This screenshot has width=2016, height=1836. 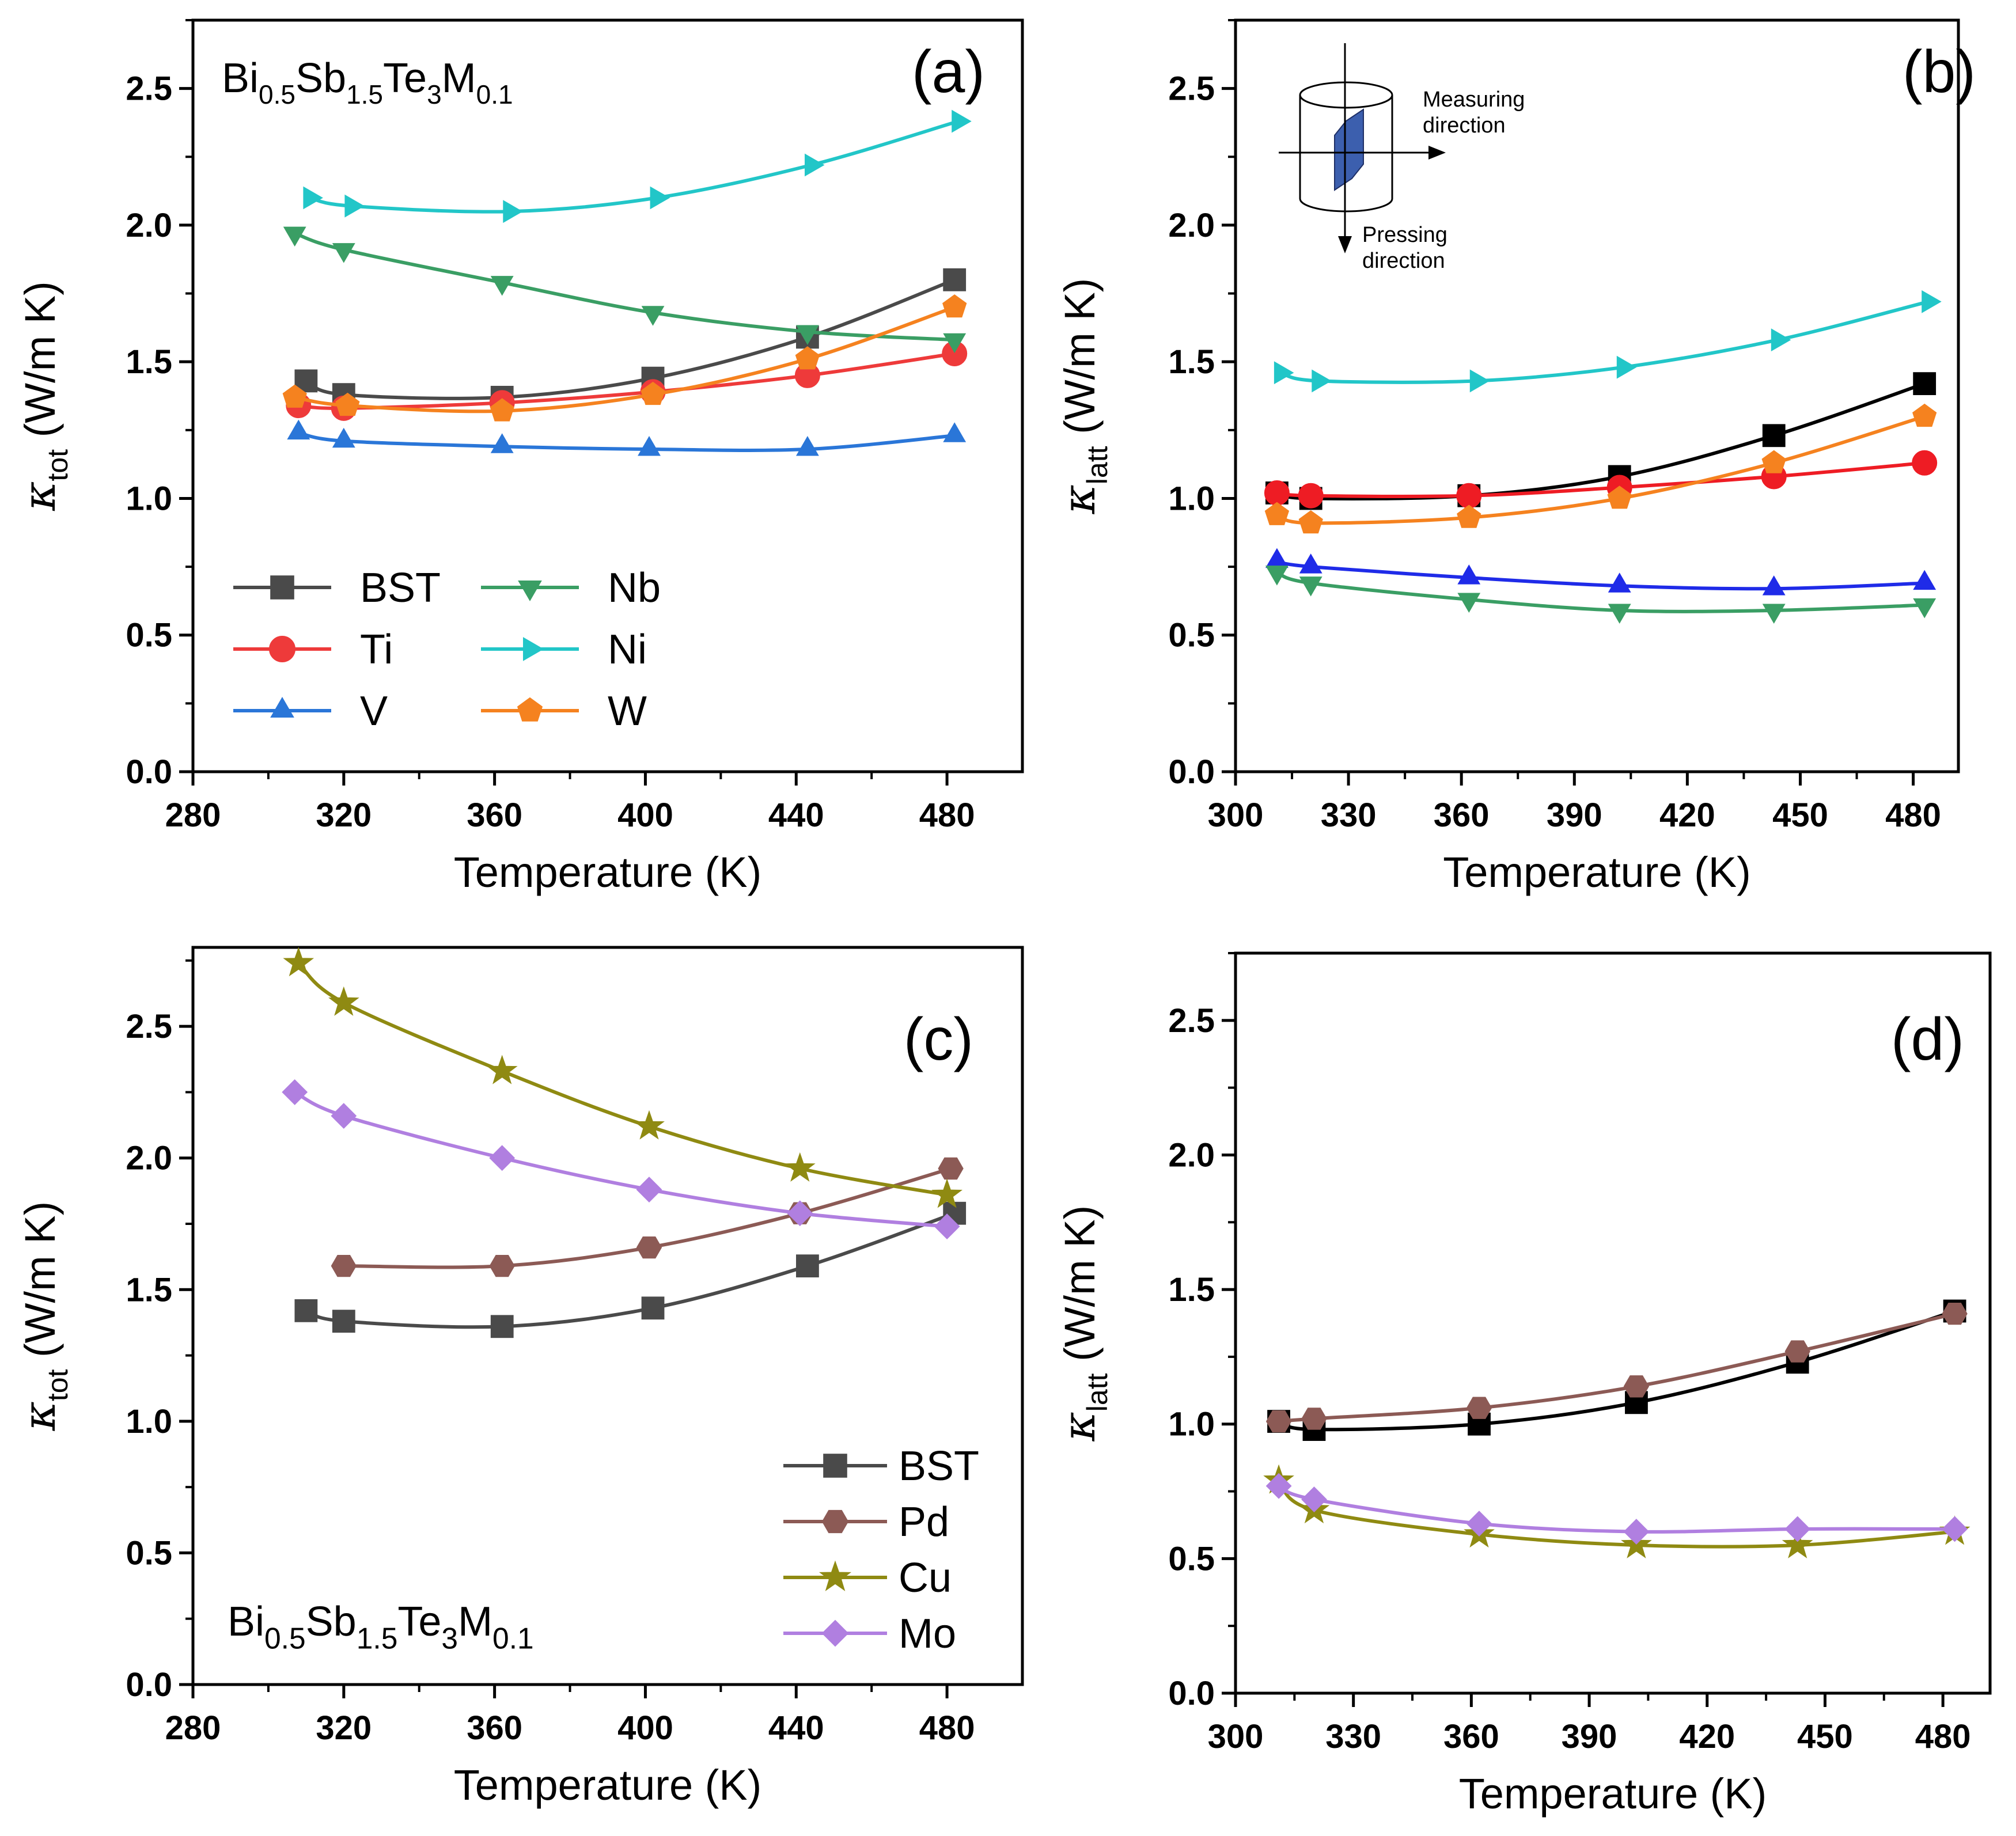 I want to click on series-mo, so click(x=621, y=1159).